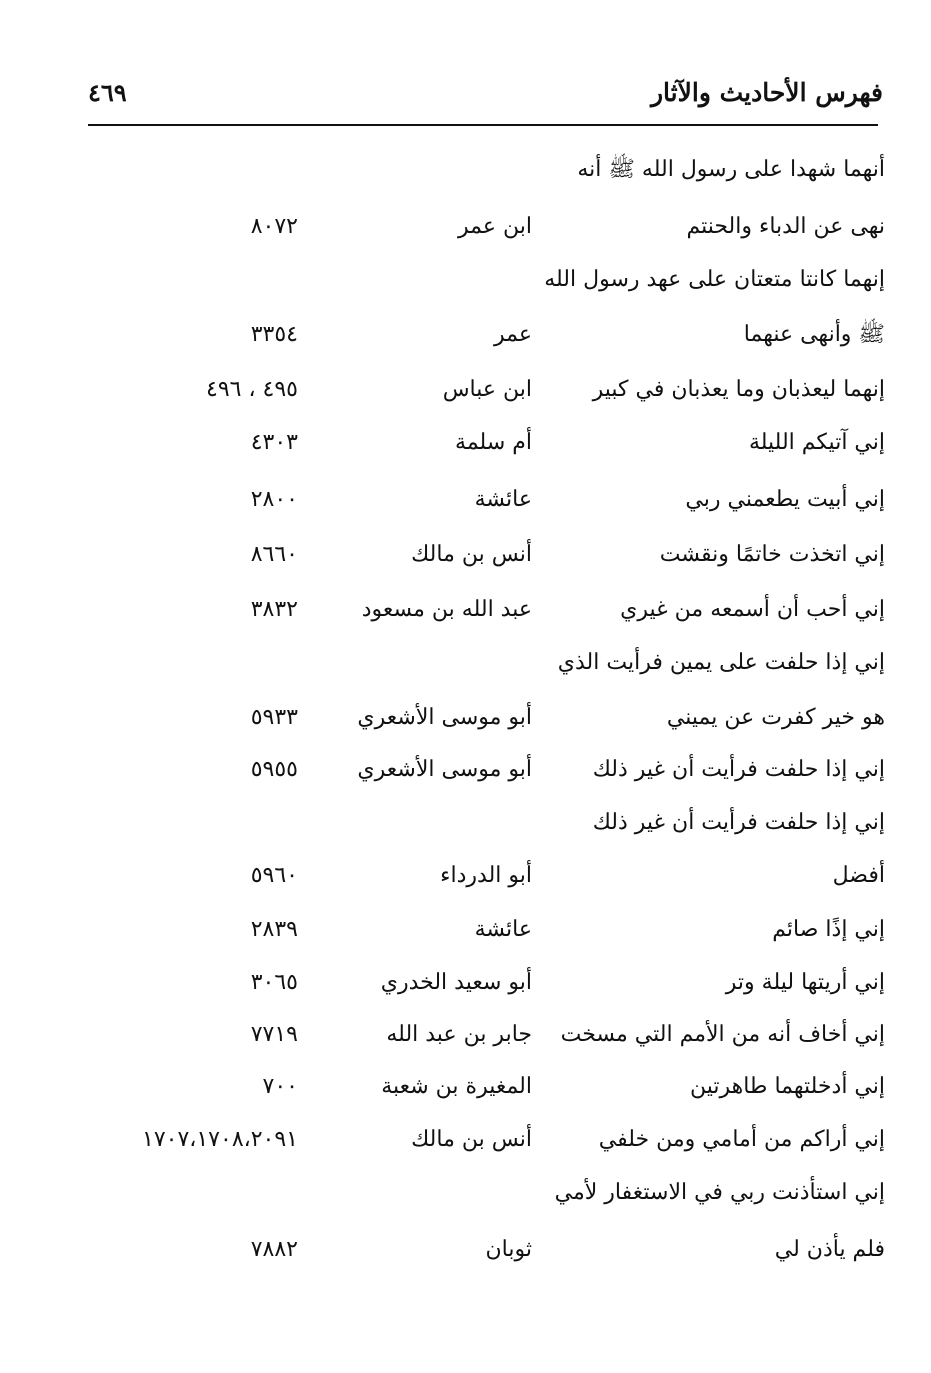 The width and height of the screenshot is (931, 1373). I want to click on header-title: فهرس الأحاديث والآثار, so click(766, 92).